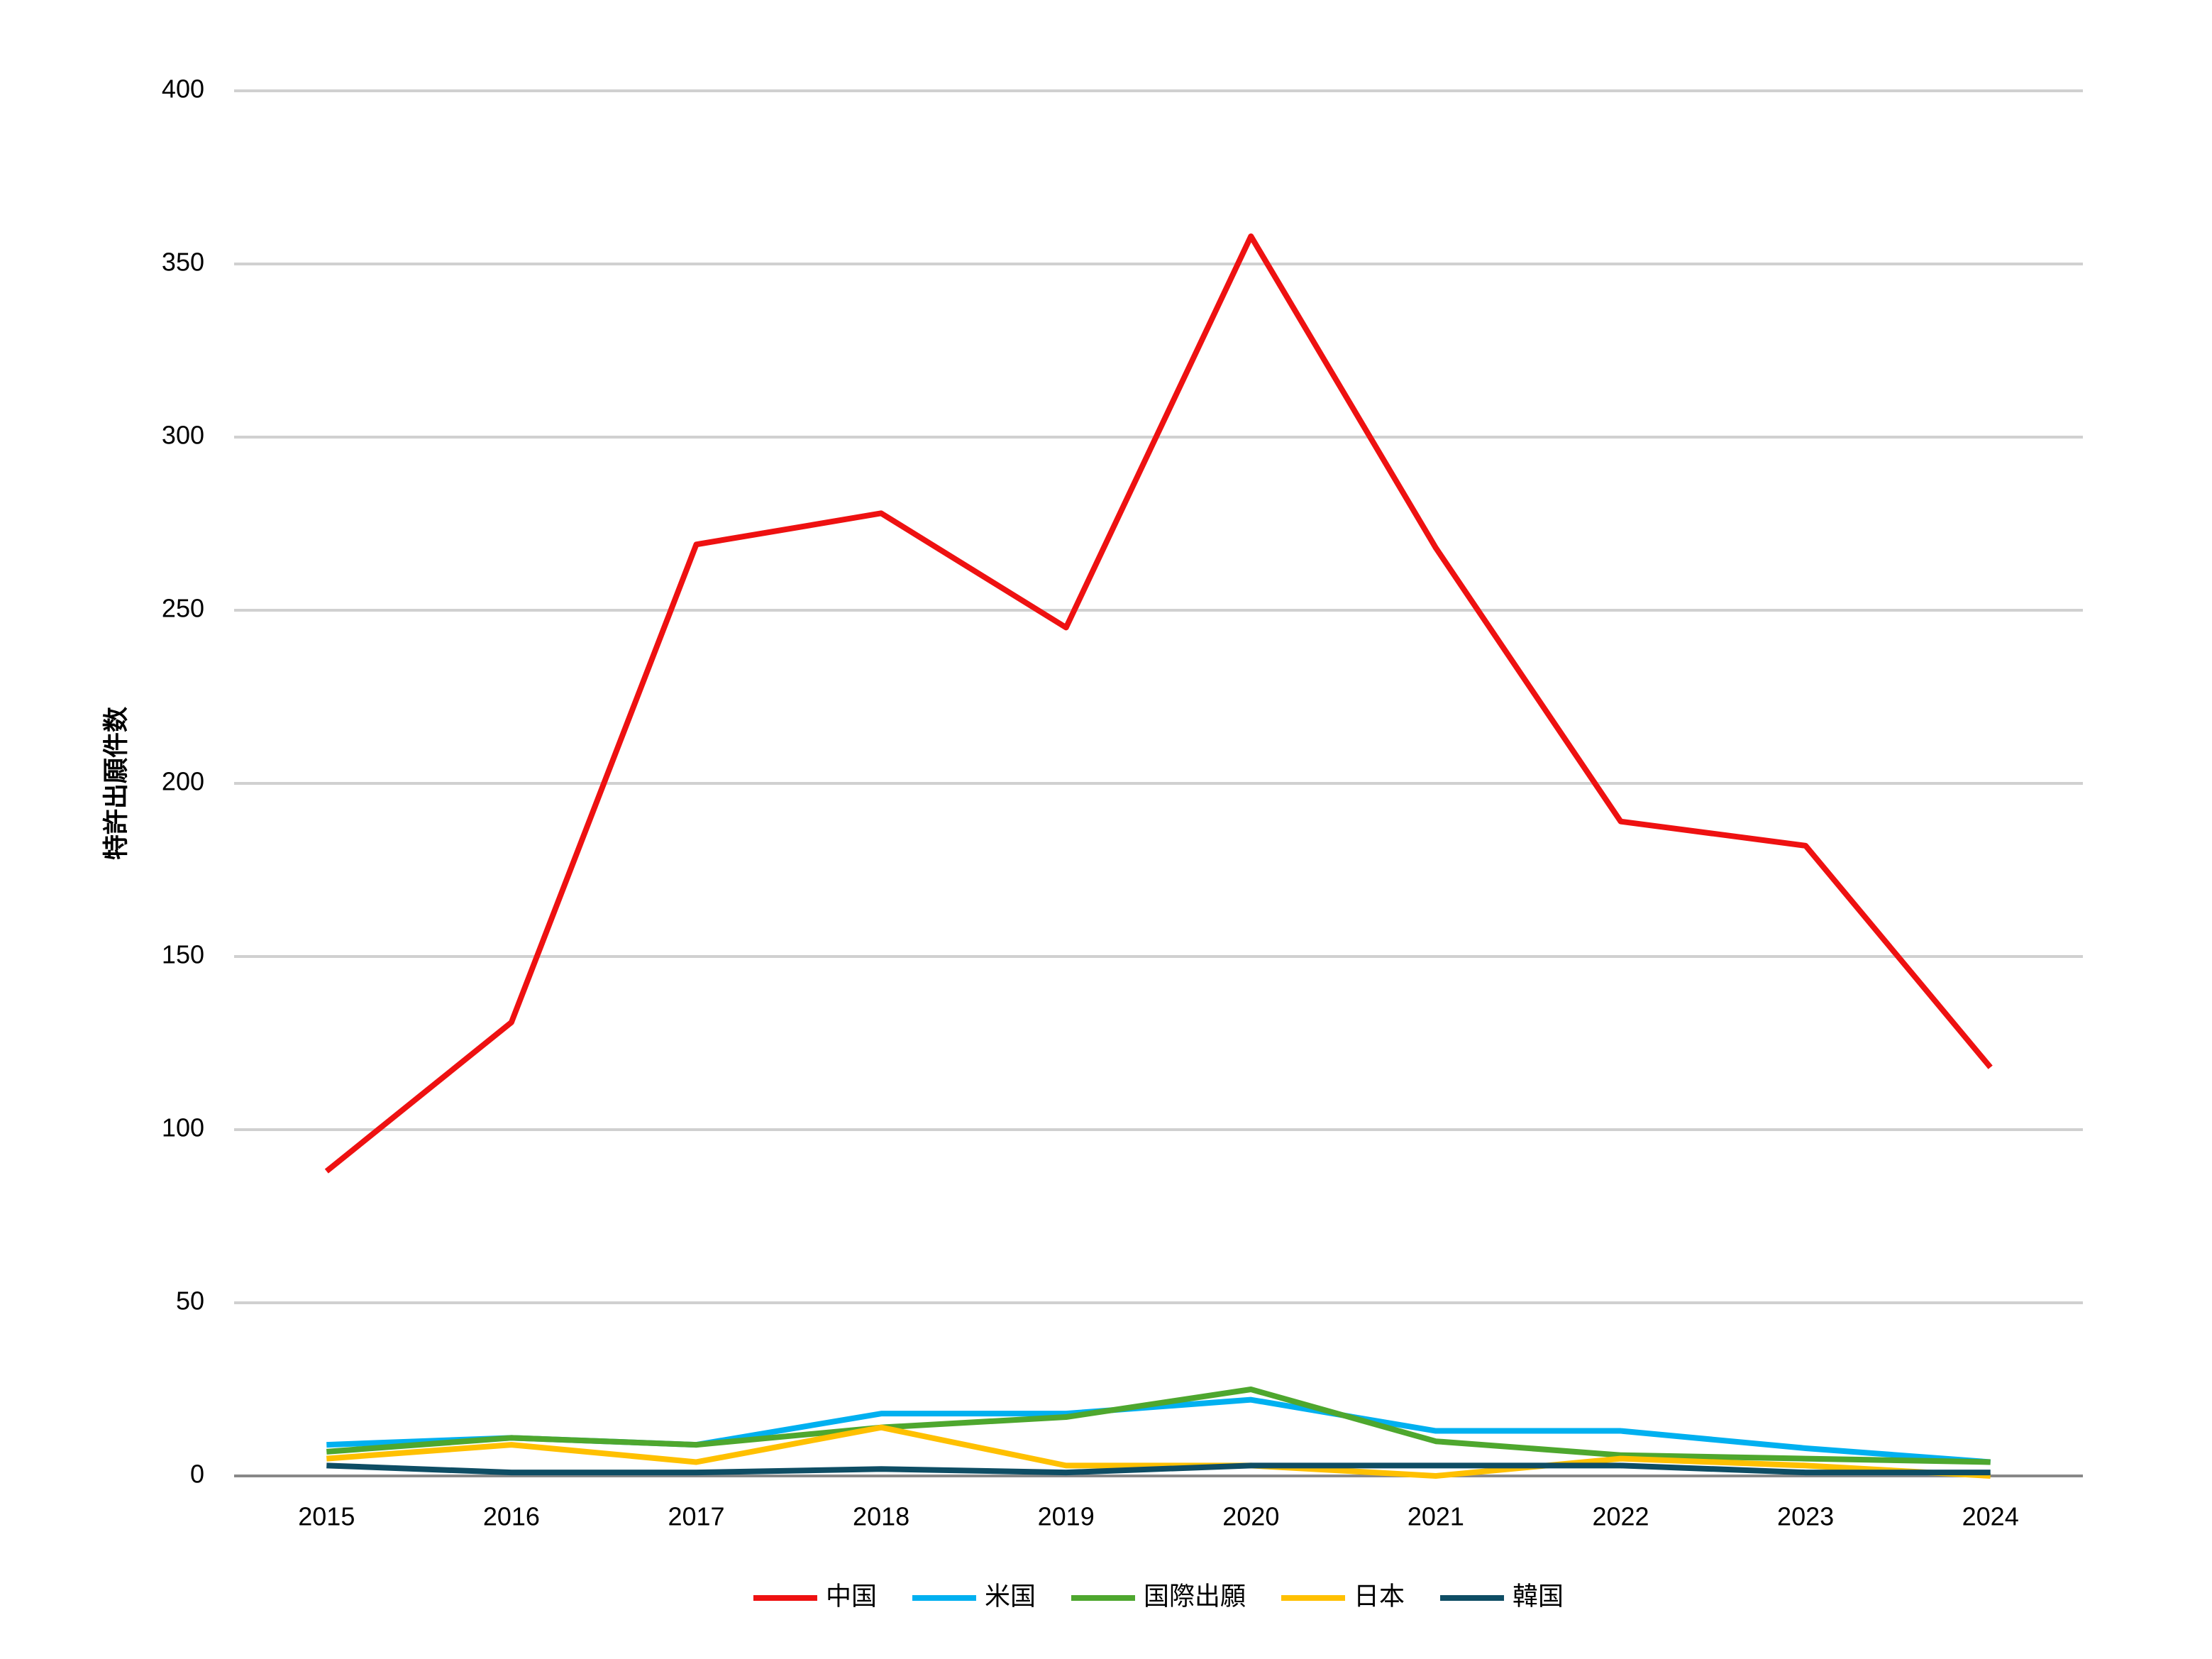 The image size is (2212, 1659). What do you see at coordinates (1436, 1516) in the screenshot?
I see `x-tick-label: 2021` at bounding box center [1436, 1516].